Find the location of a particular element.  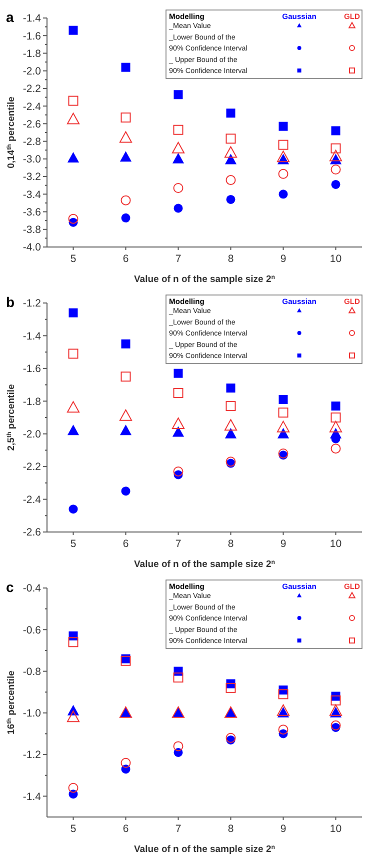

y-tick-label: -2.4 is located at coordinates (32, 106).